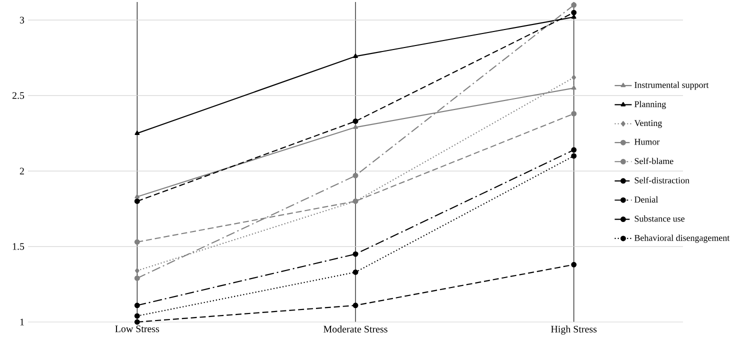 The width and height of the screenshot is (750, 345). I want to click on y-tick-label: 2, so click(22, 171).